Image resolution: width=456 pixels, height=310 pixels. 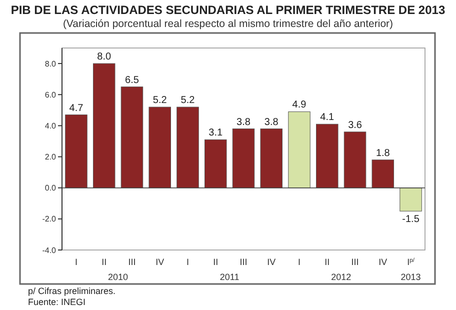 What do you see at coordinates (355, 125) in the screenshot?
I see `data-label: 3.6` at bounding box center [355, 125].